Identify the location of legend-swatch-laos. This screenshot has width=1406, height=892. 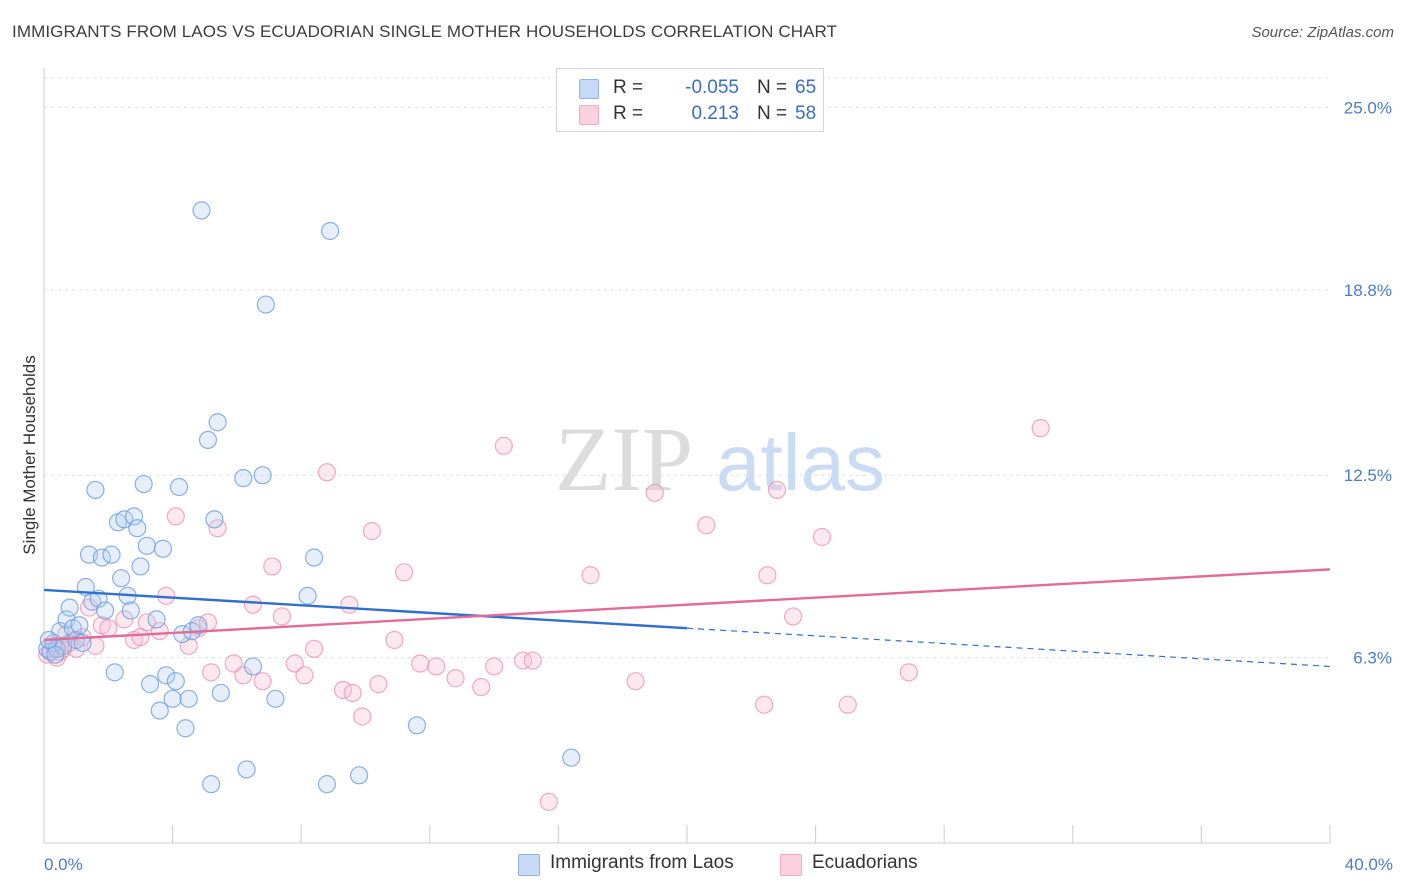
(589, 89).